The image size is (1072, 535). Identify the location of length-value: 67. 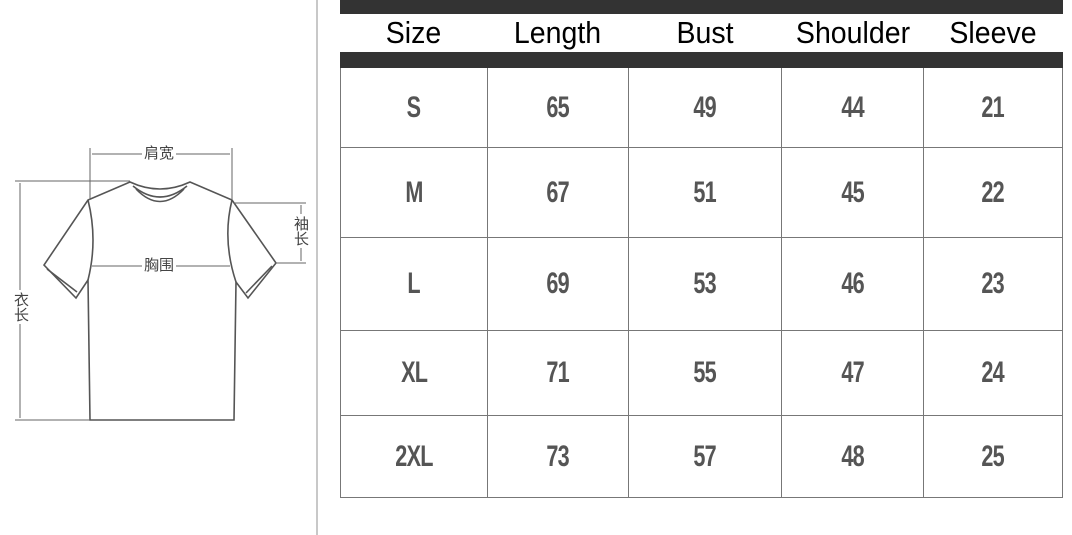
(557, 192).